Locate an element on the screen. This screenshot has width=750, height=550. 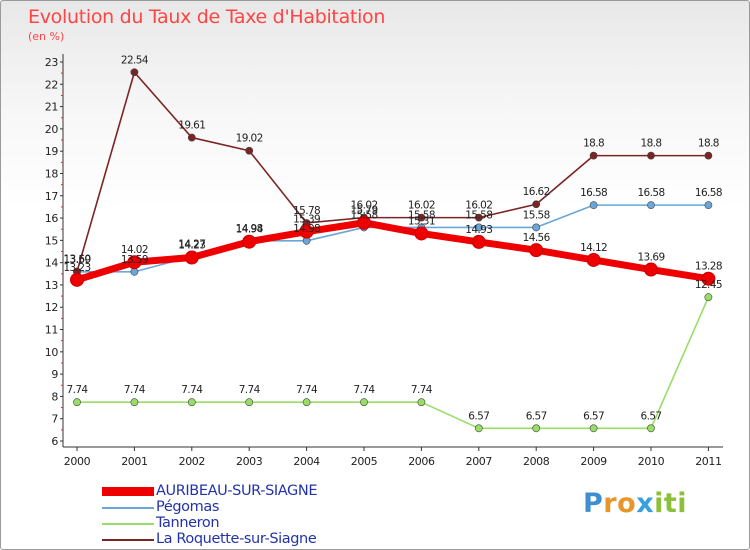
brand-letter: P is located at coordinates (593, 503).